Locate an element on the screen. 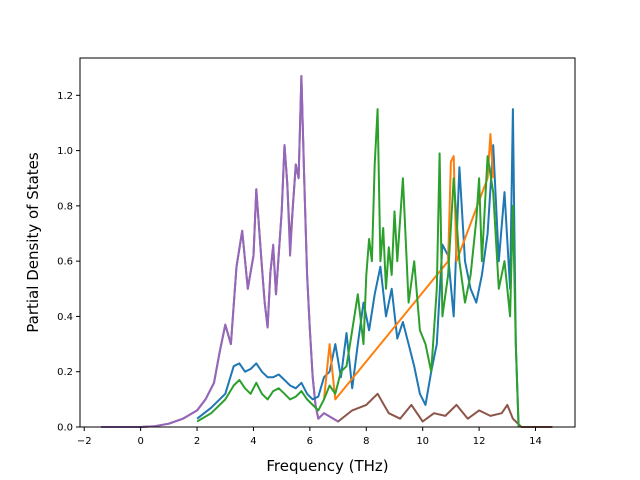 Image resolution: width=640 pixels, height=480 pixels. x-axis-label: Frequency (THz) is located at coordinates (327, 466).